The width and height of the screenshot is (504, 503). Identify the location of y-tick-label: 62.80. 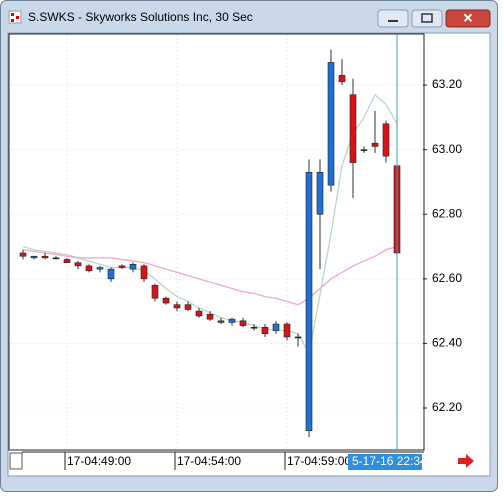
(447, 213).